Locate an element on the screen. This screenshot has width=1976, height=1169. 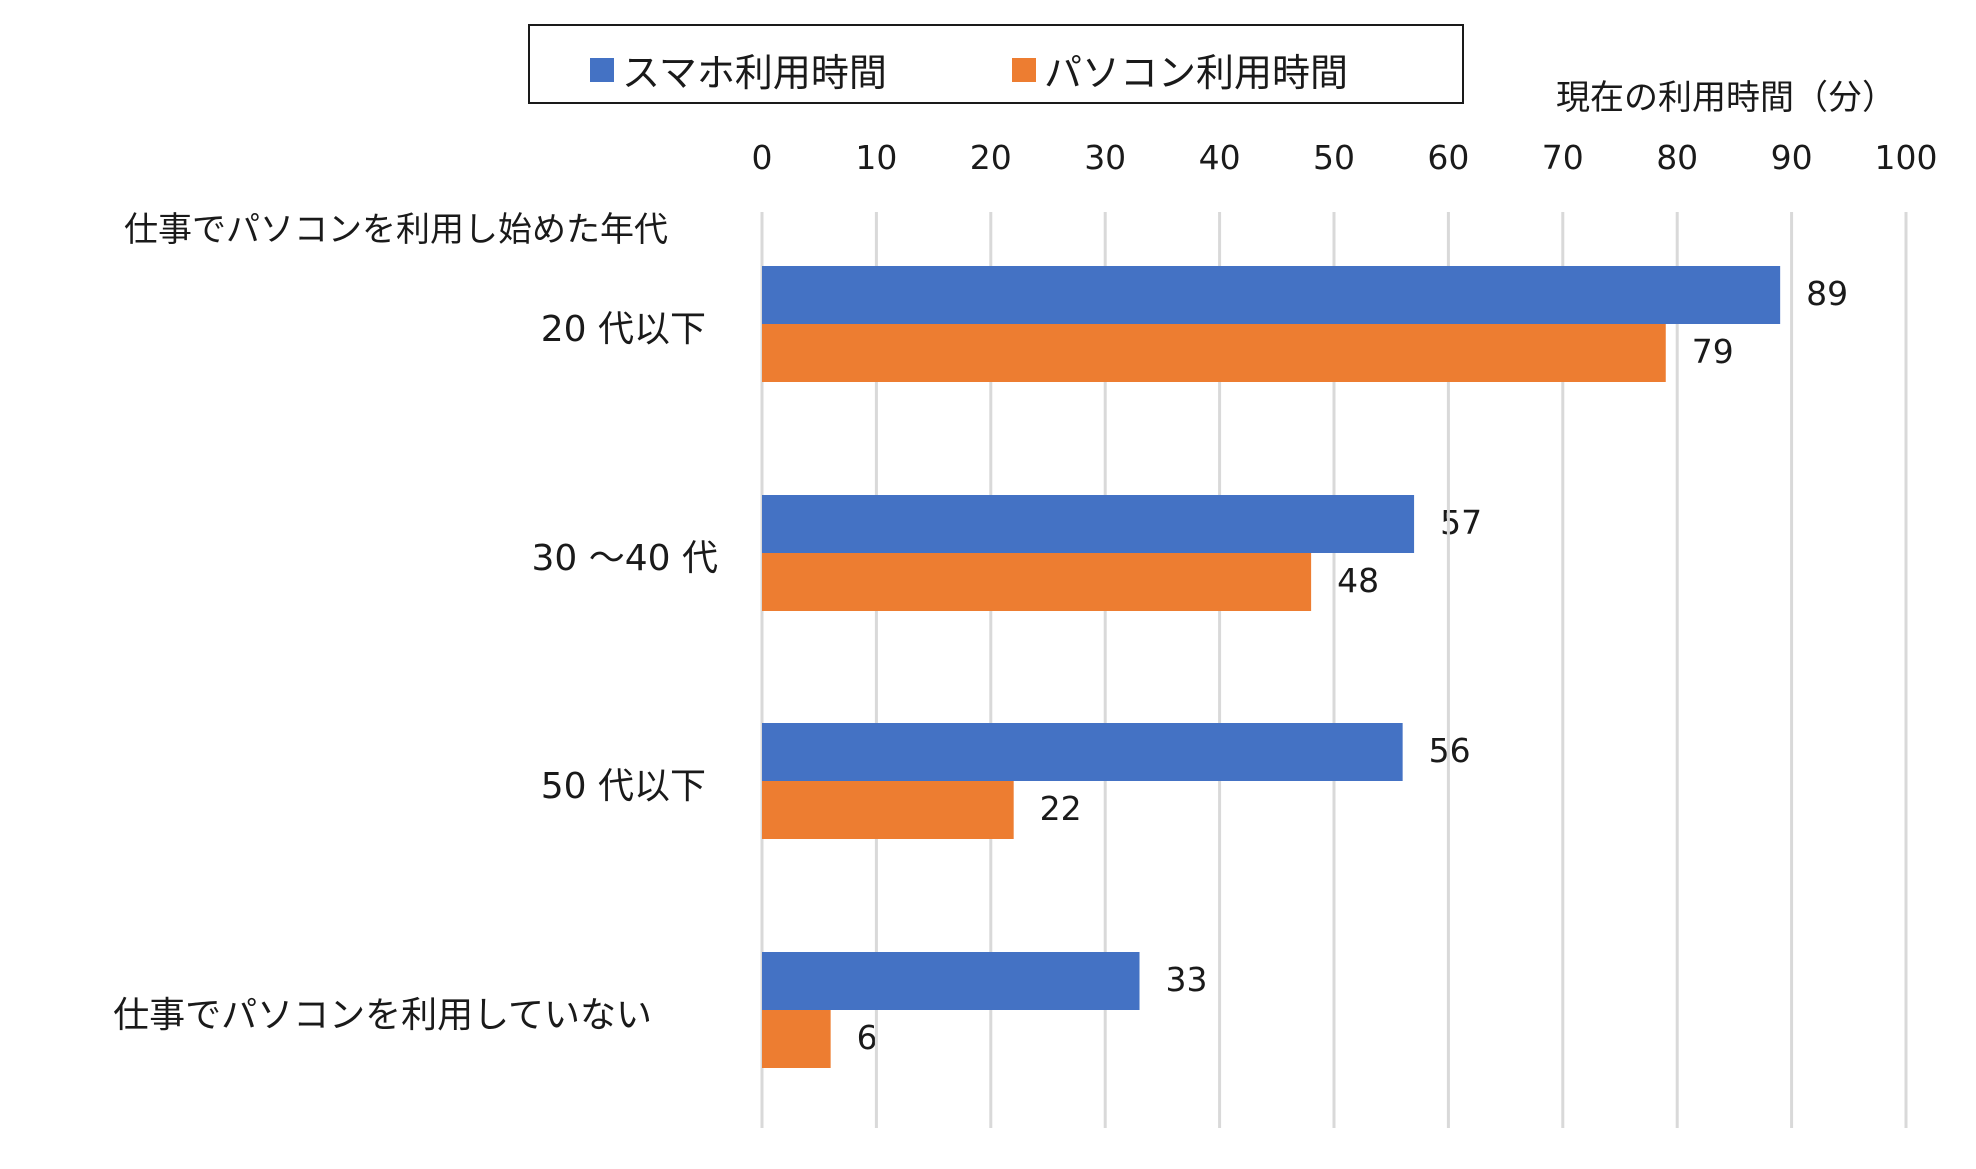
category-label-0: 20 代以下 is located at coordinates (623, 329).